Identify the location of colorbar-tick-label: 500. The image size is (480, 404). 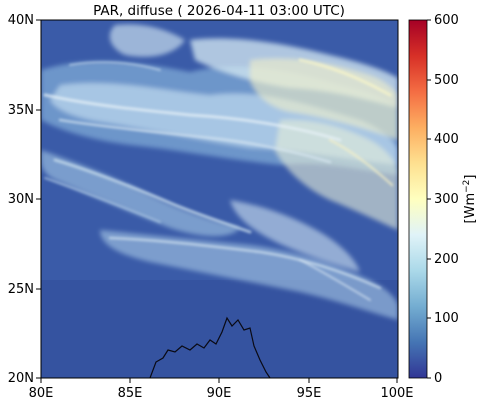
(446, 80).